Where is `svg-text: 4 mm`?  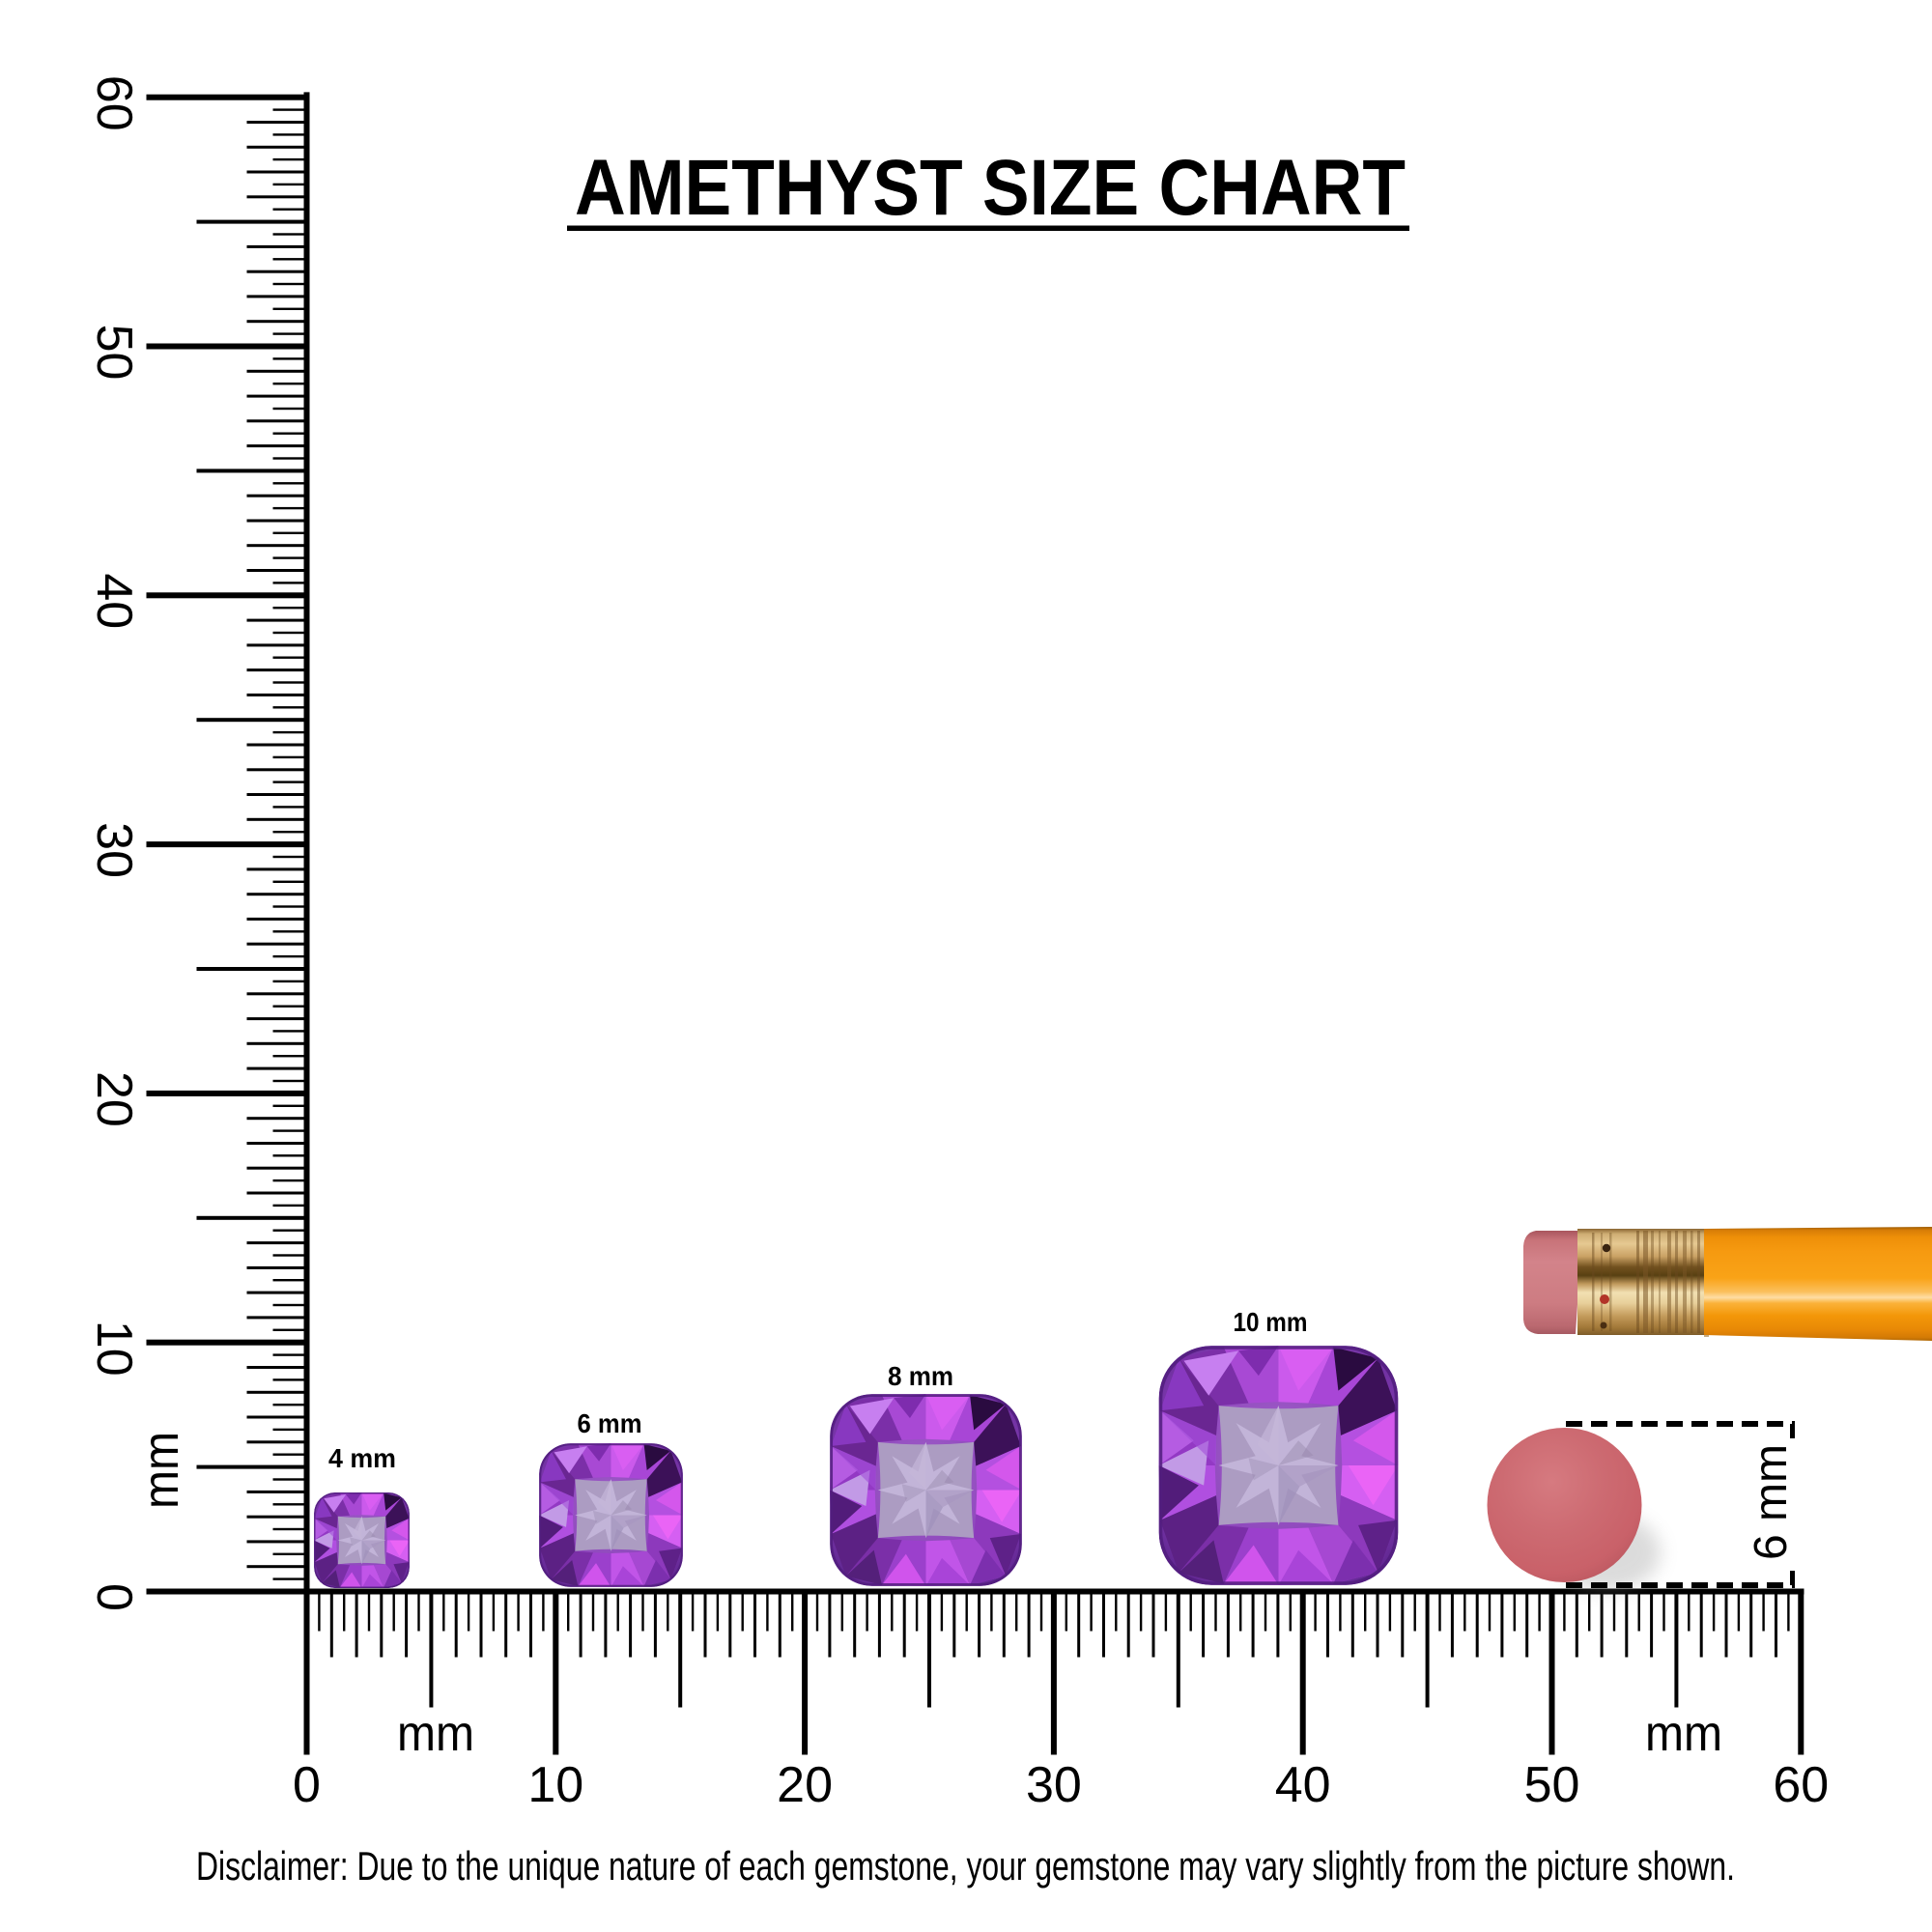 svg-text: 4 mm is located at coordinates (362, 1458).